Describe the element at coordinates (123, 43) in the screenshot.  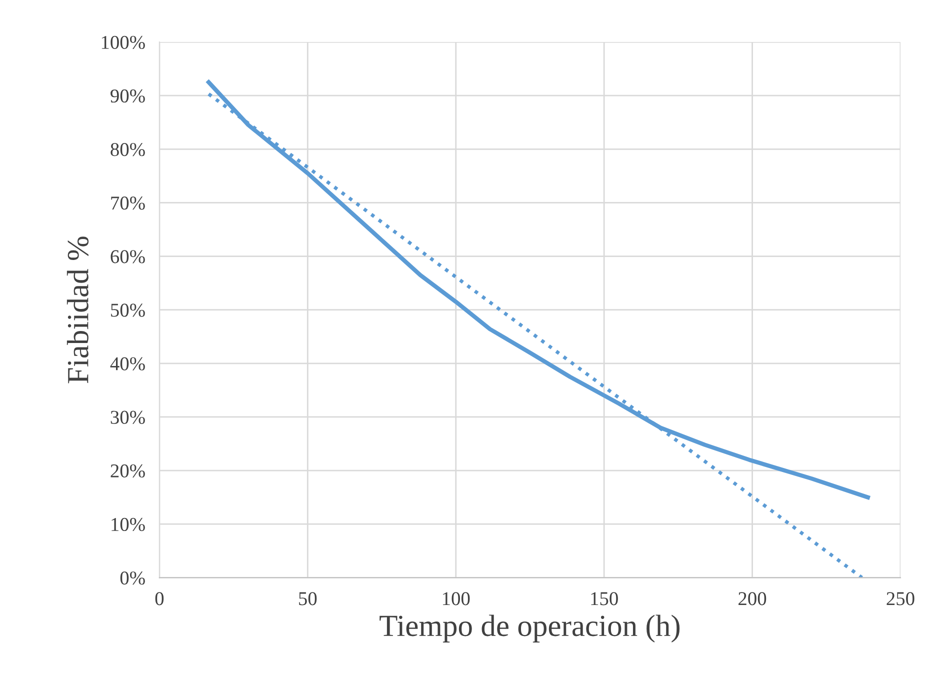
I see `y-tick-label: 100%` at that location.